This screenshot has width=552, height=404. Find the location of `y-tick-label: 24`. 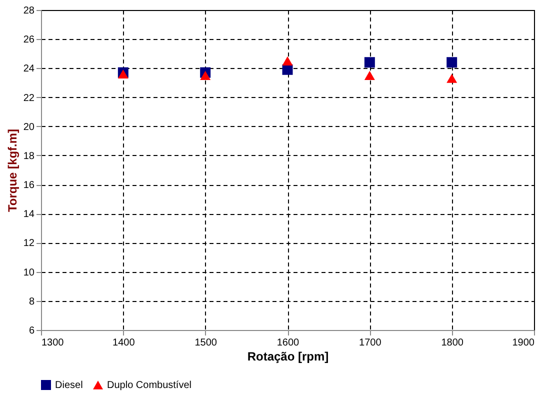

y-tick-label: 24 is located at coordinates (29, 69).